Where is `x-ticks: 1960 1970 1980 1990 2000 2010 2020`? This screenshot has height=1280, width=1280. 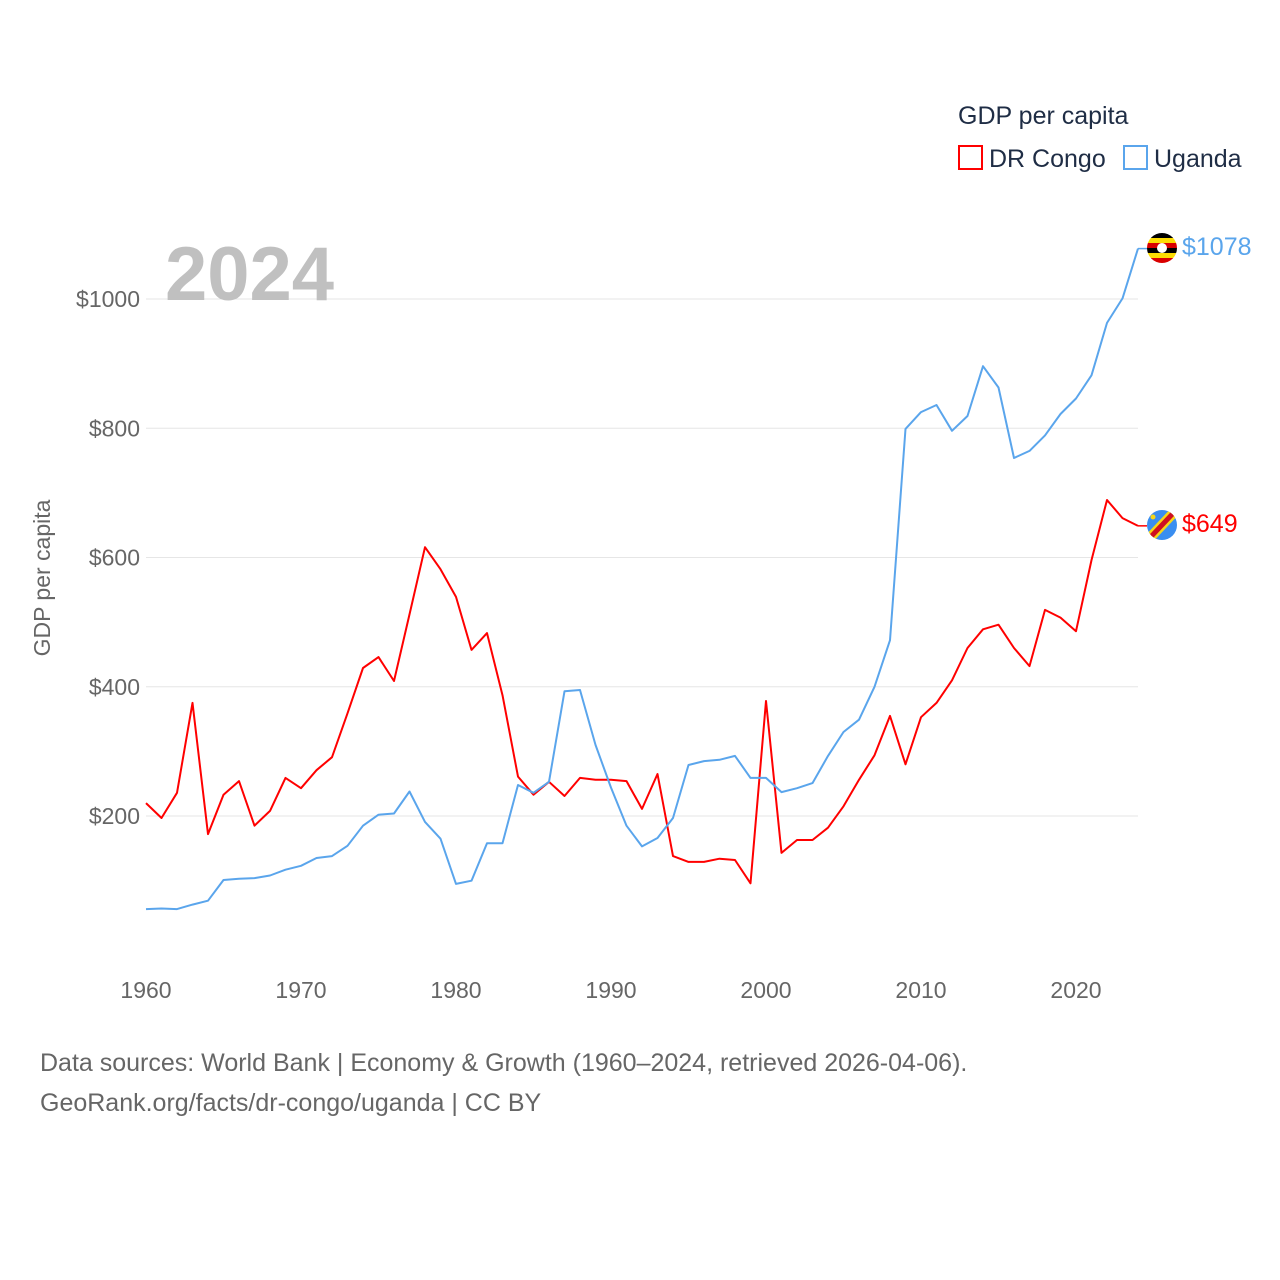
x-ticks: 1960 1970 1980 1990 2000 2010 2020 is located at coordinates (610, 990).